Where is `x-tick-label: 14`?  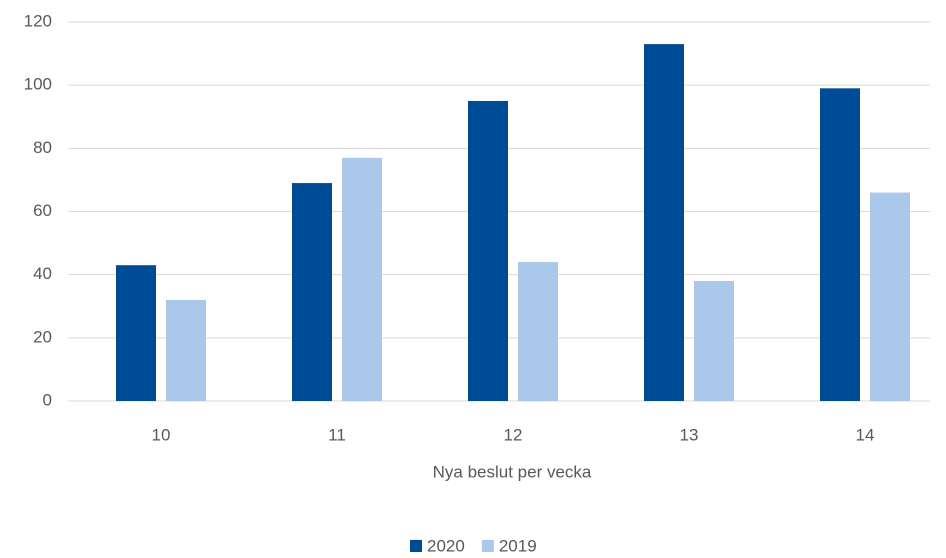 x-tick-label: 14 is located at coordinates (865, 434).